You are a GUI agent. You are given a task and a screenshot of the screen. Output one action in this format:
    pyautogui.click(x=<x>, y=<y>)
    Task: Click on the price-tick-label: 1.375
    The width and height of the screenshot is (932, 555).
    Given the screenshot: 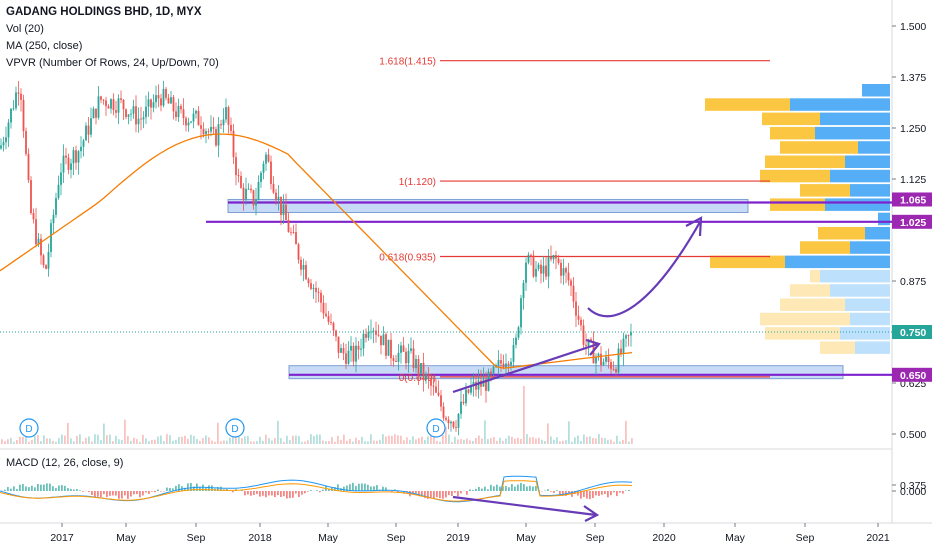 What is the action you would take?
    pyautogui.click(x=913, y=78)
    